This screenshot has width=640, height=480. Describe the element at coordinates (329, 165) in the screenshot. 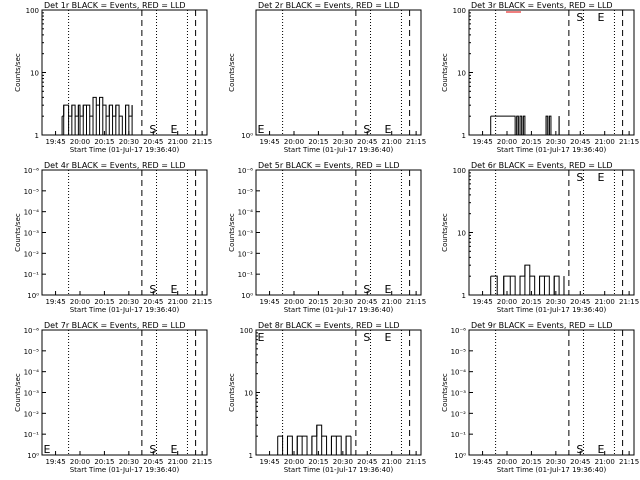

I see `panel-title: Det 5r BLACK = Events, RED = LLD` at that location.